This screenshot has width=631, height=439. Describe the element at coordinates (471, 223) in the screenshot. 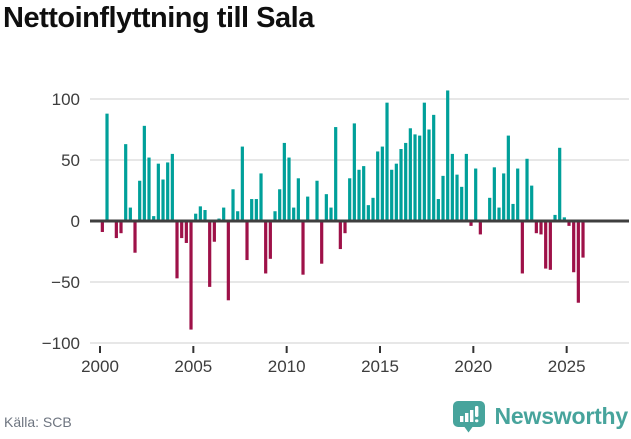

I see `bar-2019-q4` at that location.